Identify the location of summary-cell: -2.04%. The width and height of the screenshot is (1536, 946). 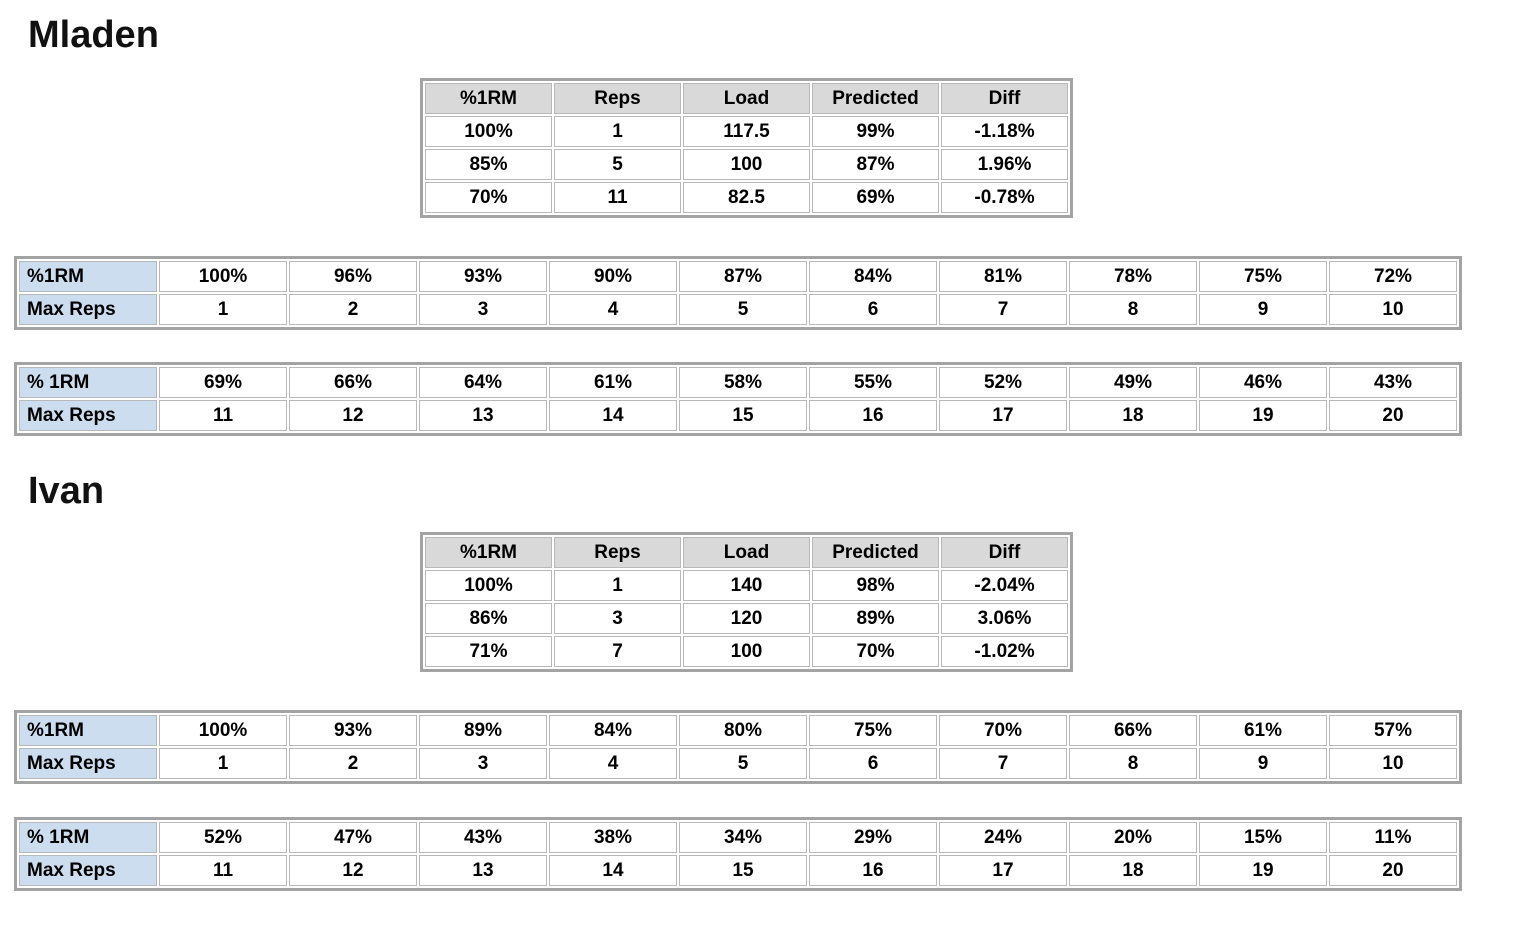
(1004, 585).